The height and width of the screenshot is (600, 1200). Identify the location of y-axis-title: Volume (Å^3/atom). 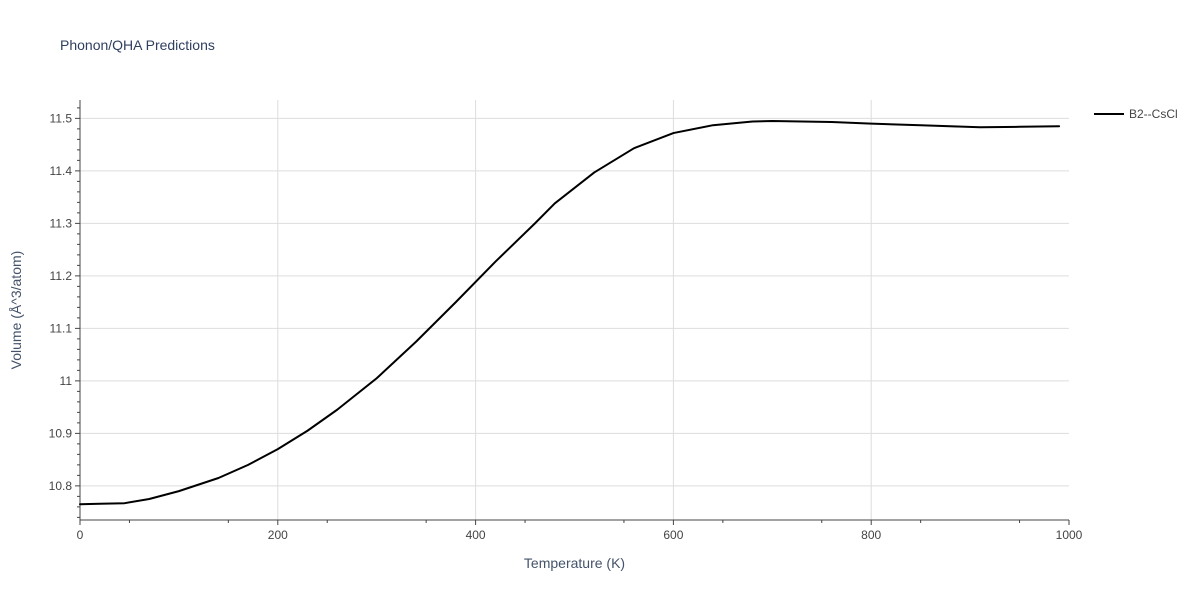
(16, 310).